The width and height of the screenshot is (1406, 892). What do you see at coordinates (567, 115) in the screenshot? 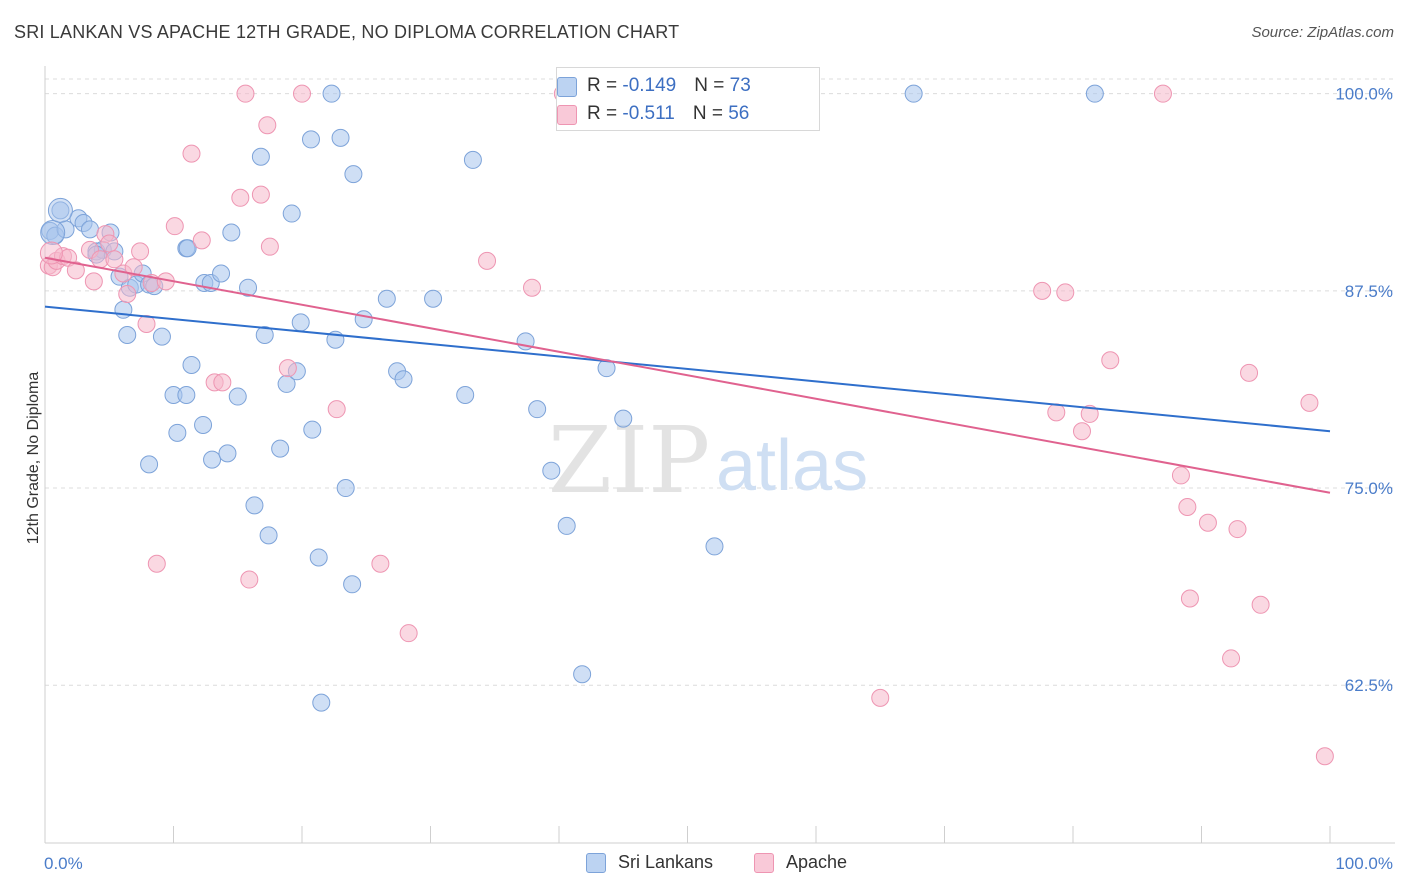
I see `legend-swatch-pink` at bounding box center [567, 115].